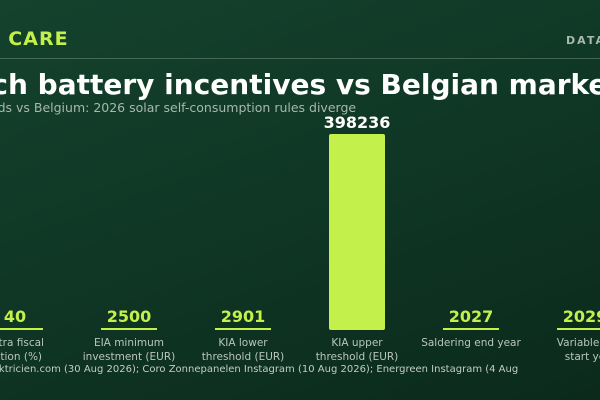 This screenshot has height=400, width=600. What do you see at coordinates (15, 316) in the screenshot?
I see `bar-value-label-0: 40` at bounding box center [15, 316].